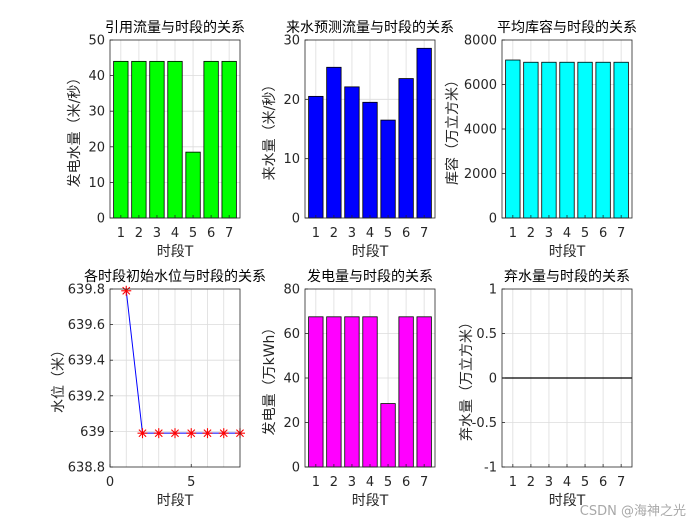  Describe the element at coordinates (480, 130) in the screenshot. I see `chart3-ytick-label: 4000` at that location.